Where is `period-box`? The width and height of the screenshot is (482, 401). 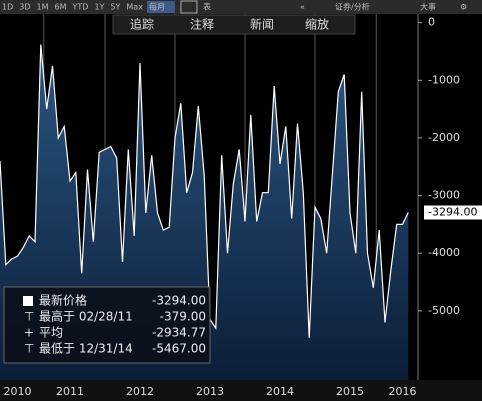 period-box is located at coordinates (160, 7).